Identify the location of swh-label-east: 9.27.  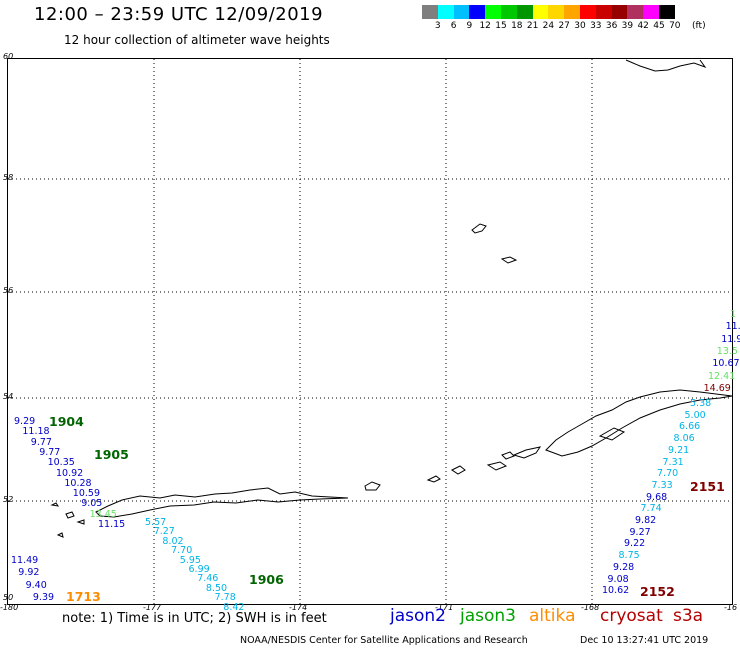
(640, 532).